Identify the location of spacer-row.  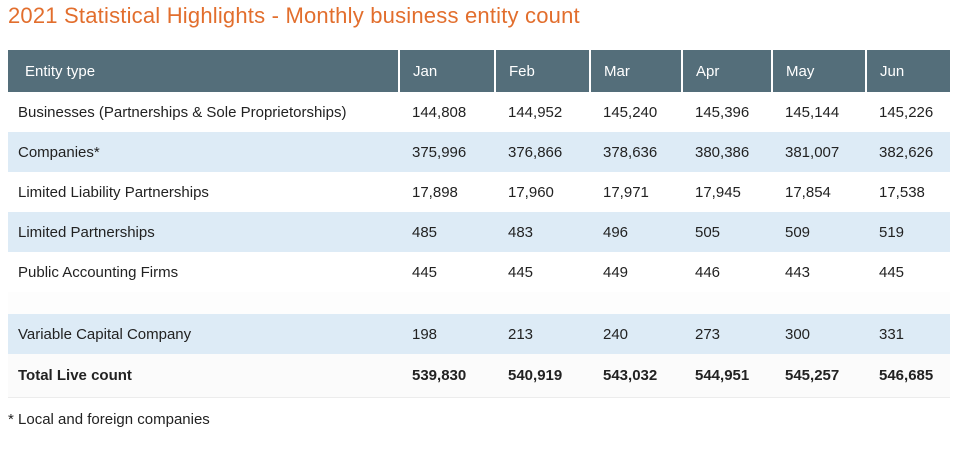
(479, 303).